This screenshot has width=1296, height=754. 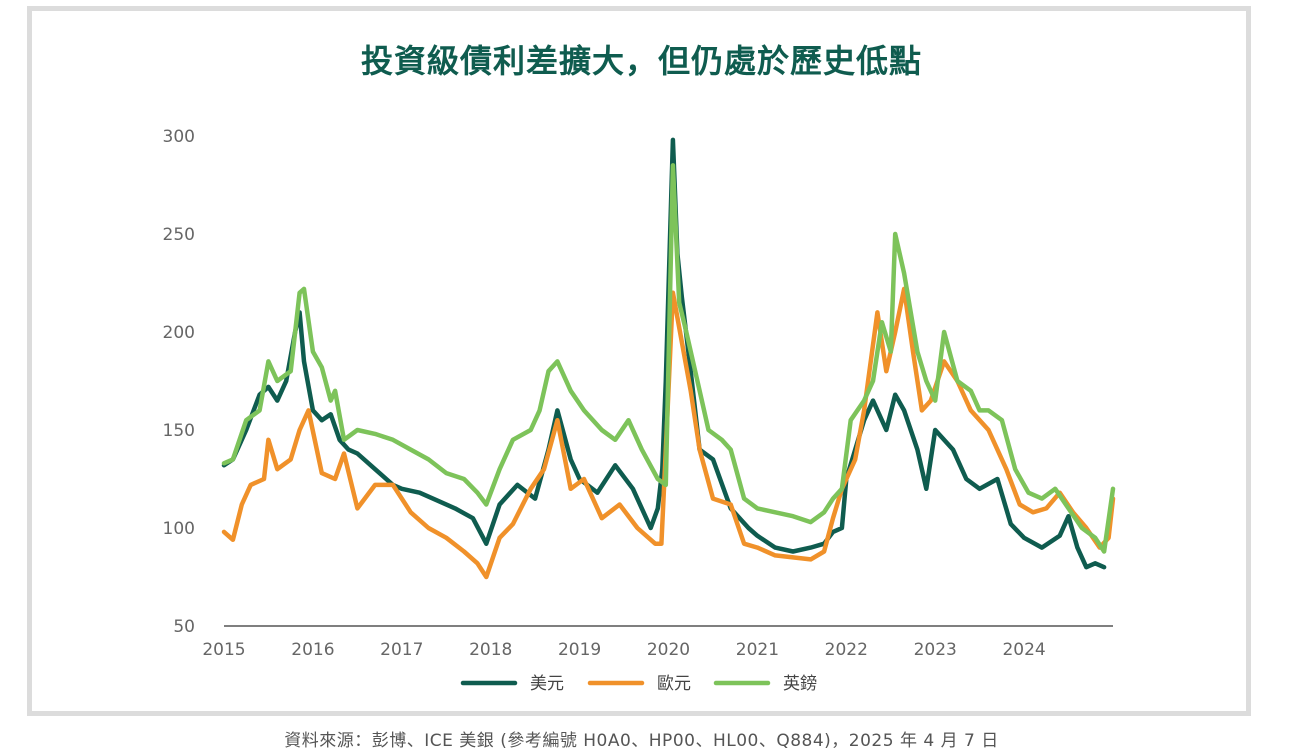 What do you see at coordinates (401, 650) in the screenshot?
I see `x-tick-label: 2017` at bounding box center [401, 650].